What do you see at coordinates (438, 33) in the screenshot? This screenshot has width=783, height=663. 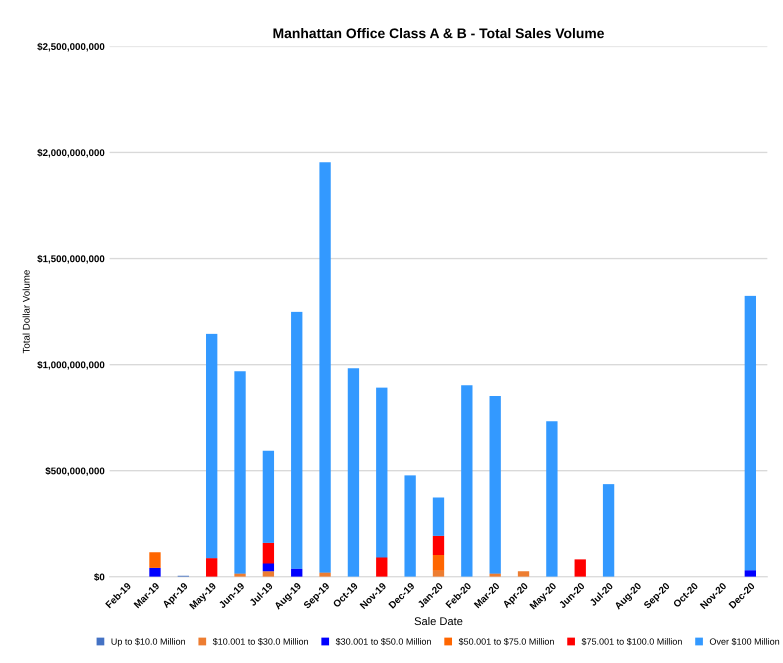 I see `chart-title: Manhattan Office Class A & B - Total Sales Volume` at bounding box center [438, 33].